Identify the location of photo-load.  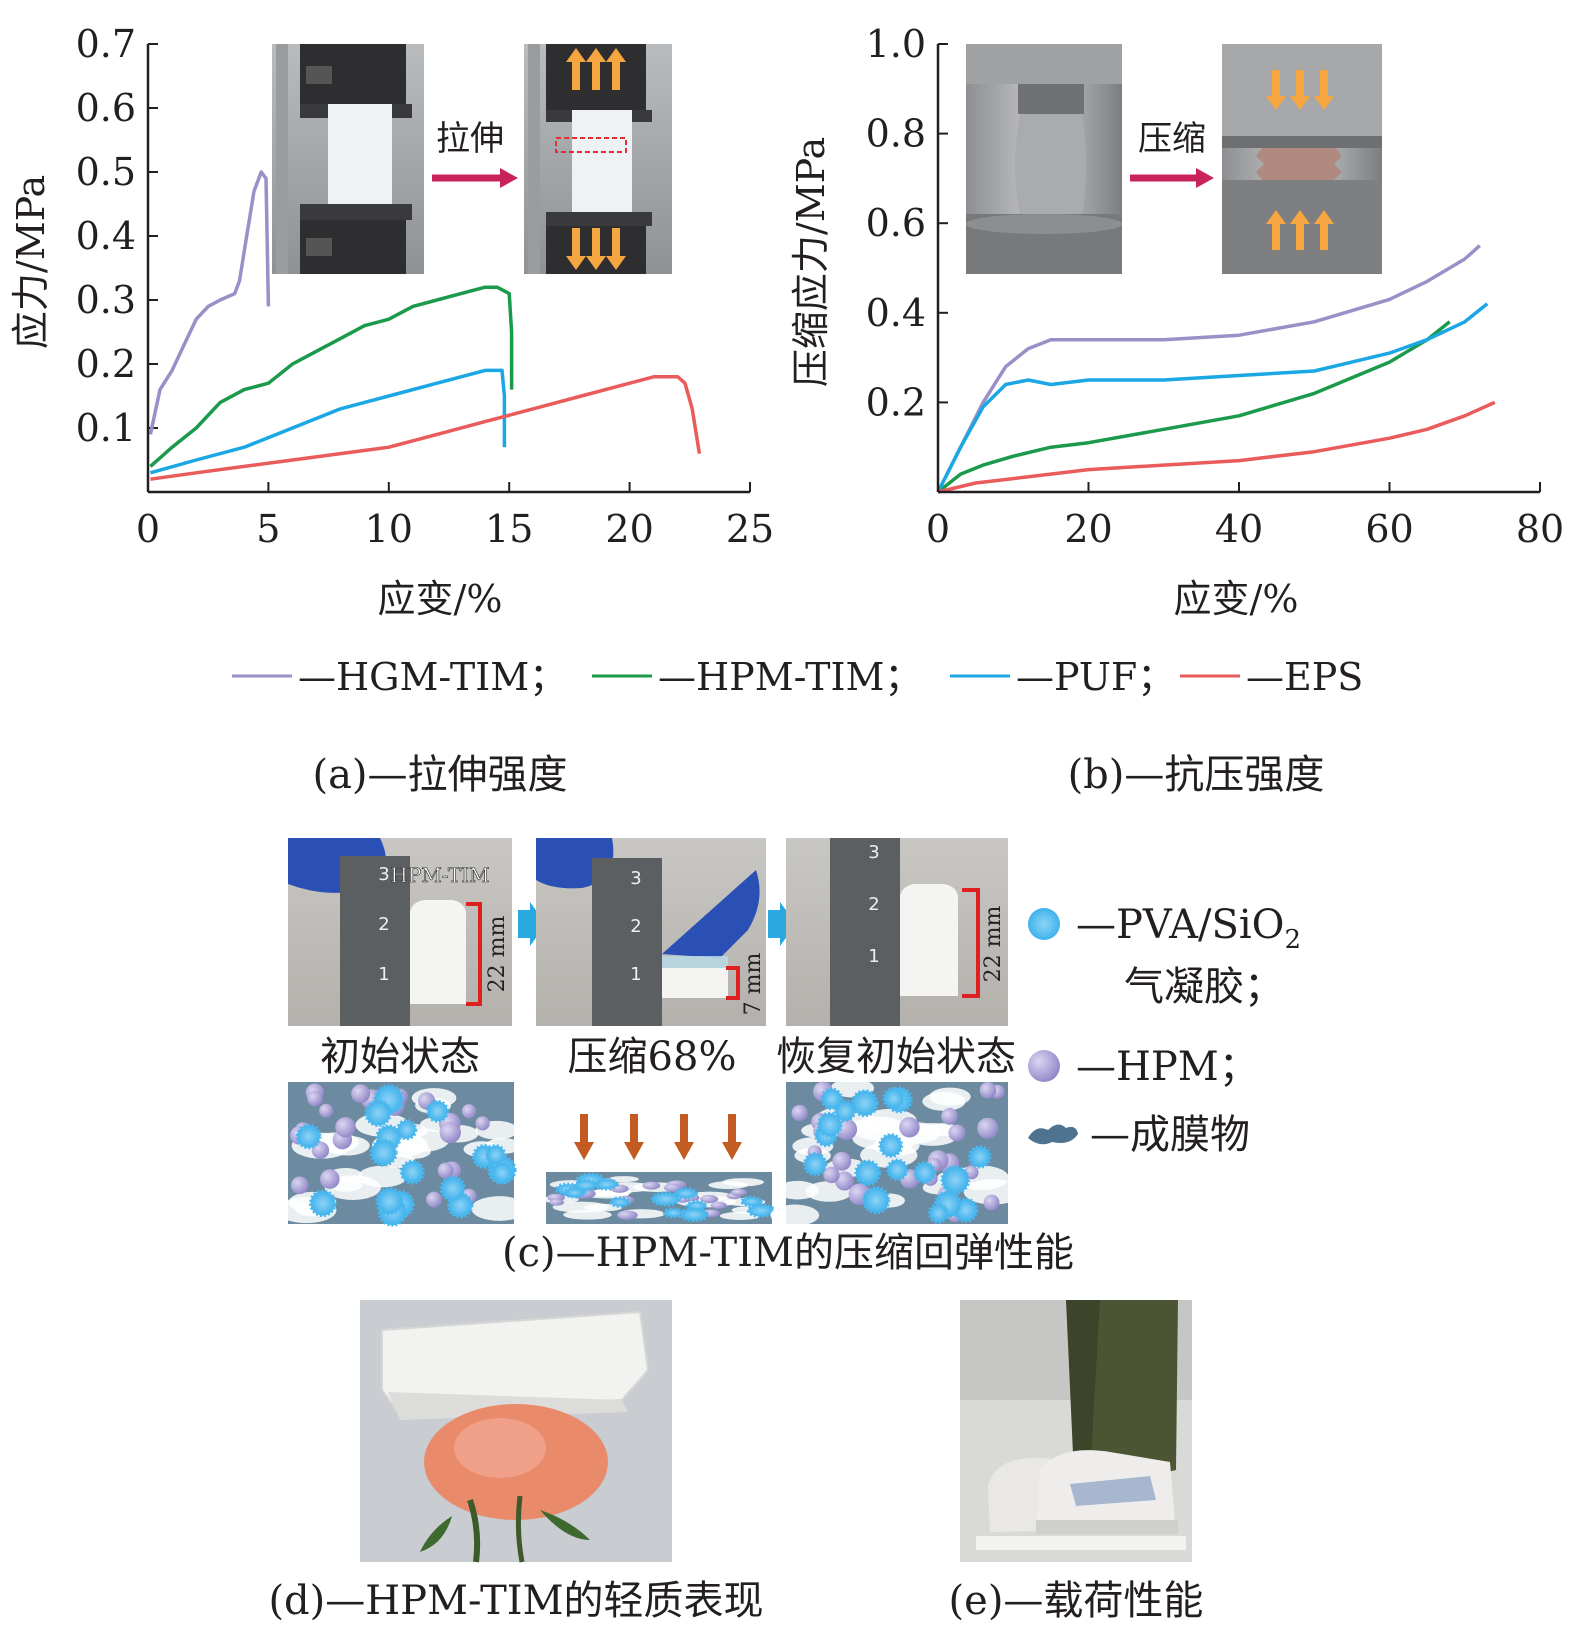
(1076, 1431).